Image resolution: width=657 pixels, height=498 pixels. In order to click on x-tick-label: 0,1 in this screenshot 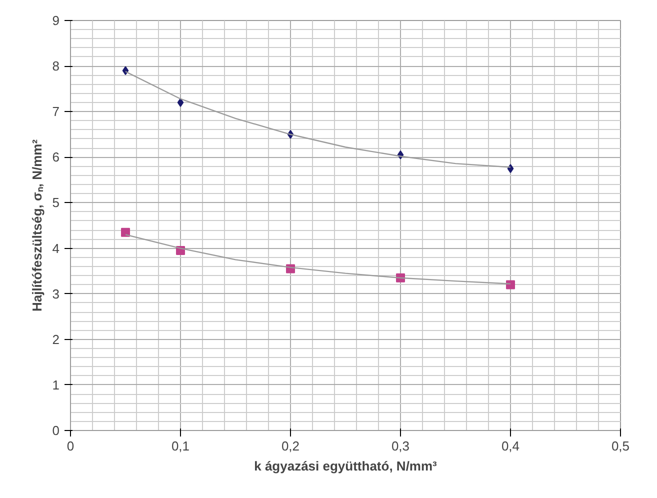, I will do `click(180, 446)`.